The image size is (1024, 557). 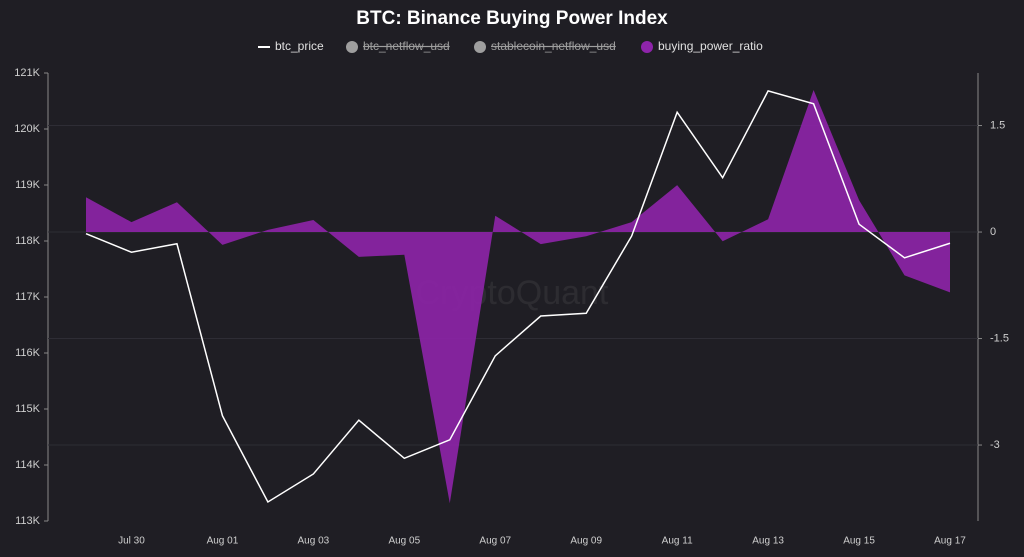 What do you see at coordinates (28, 353) in the screenshot?
I see `y-tick-label: 116K` at bounding box center [28, 353].